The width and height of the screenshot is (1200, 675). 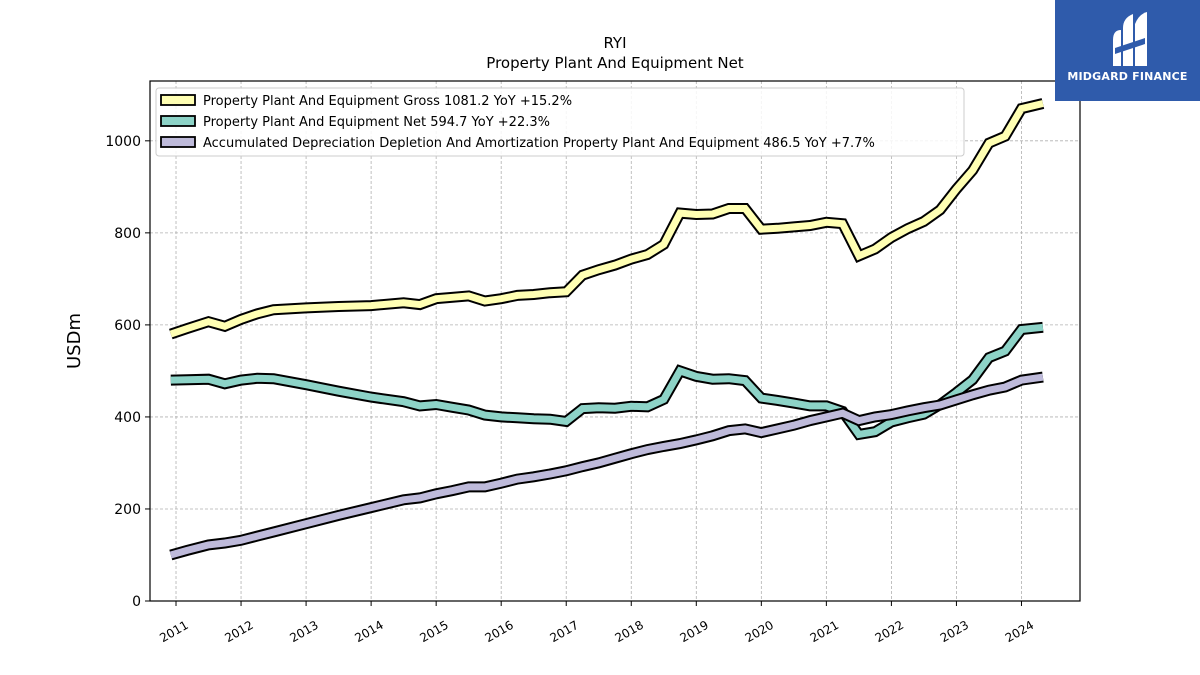 What do you see at coordinates (694, 631) in the screenshot?
I see `x-tick-label: 2019` at bounding box center [694, 631].